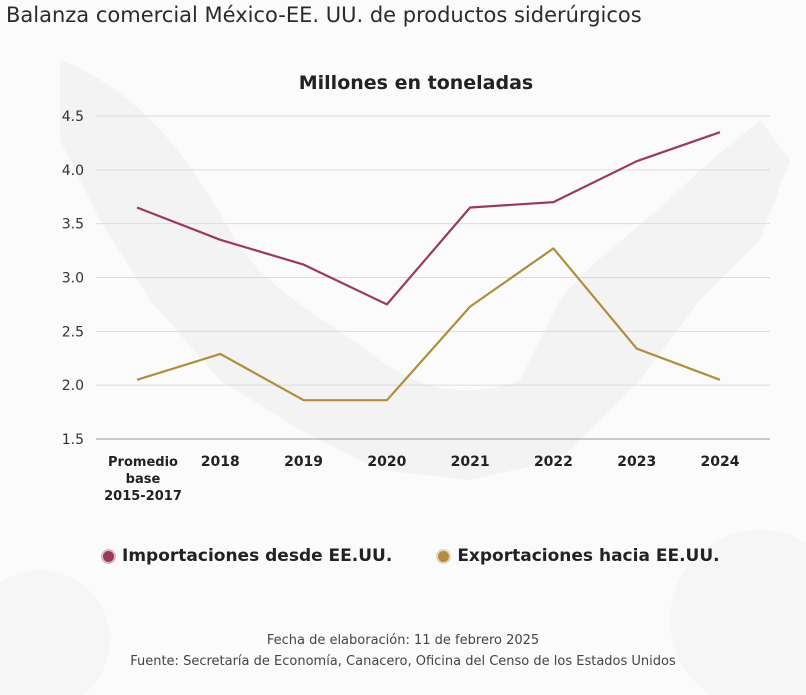 The width and height of the screenshot is (806, 695). I want to click on x-tick-label: 2022, so click(553, 462).